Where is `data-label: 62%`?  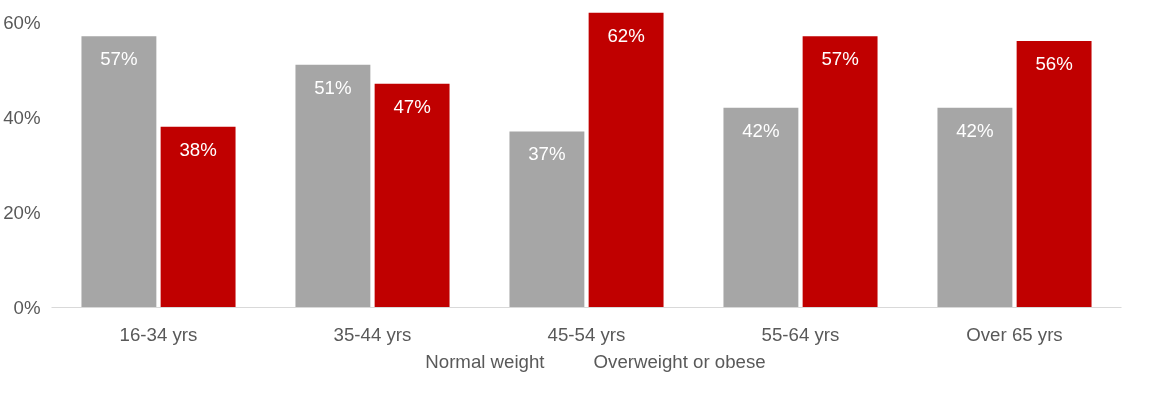 data-label: 62% is located at coordinates (626, 35).